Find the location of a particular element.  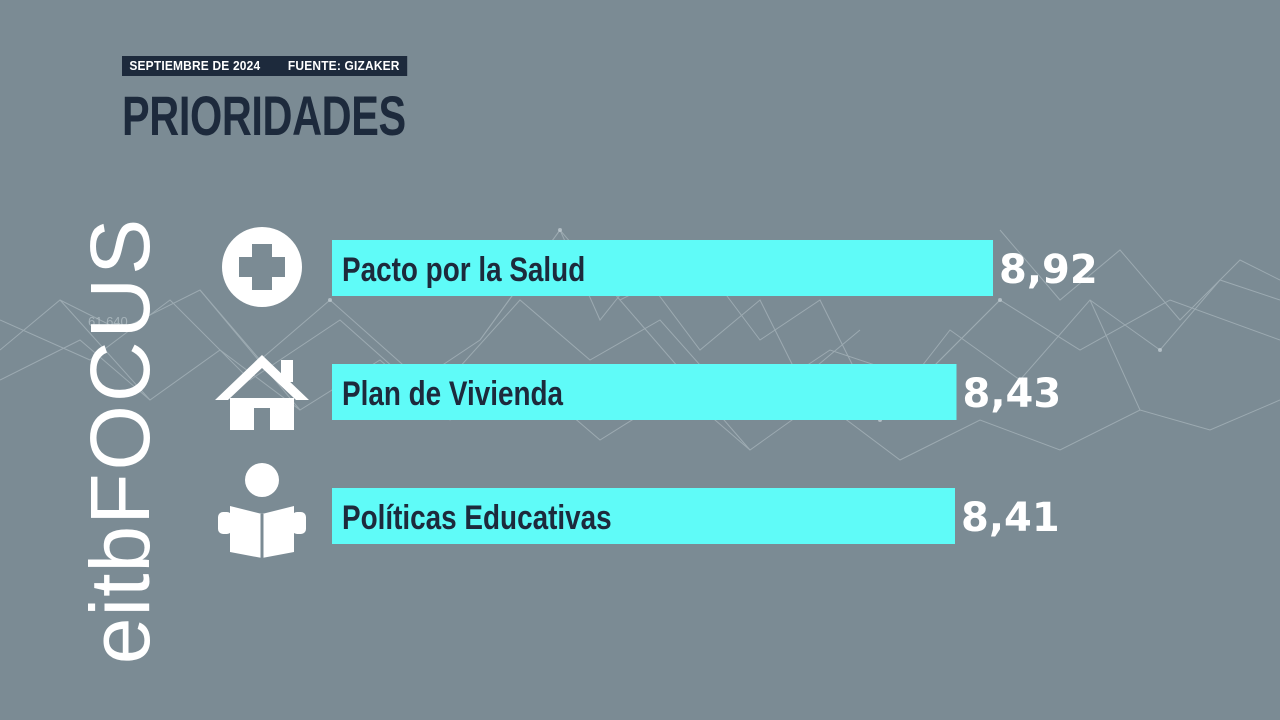

bar-value-pacto-por-la-salud: 8,92 is located at coordinates (1048, 270).